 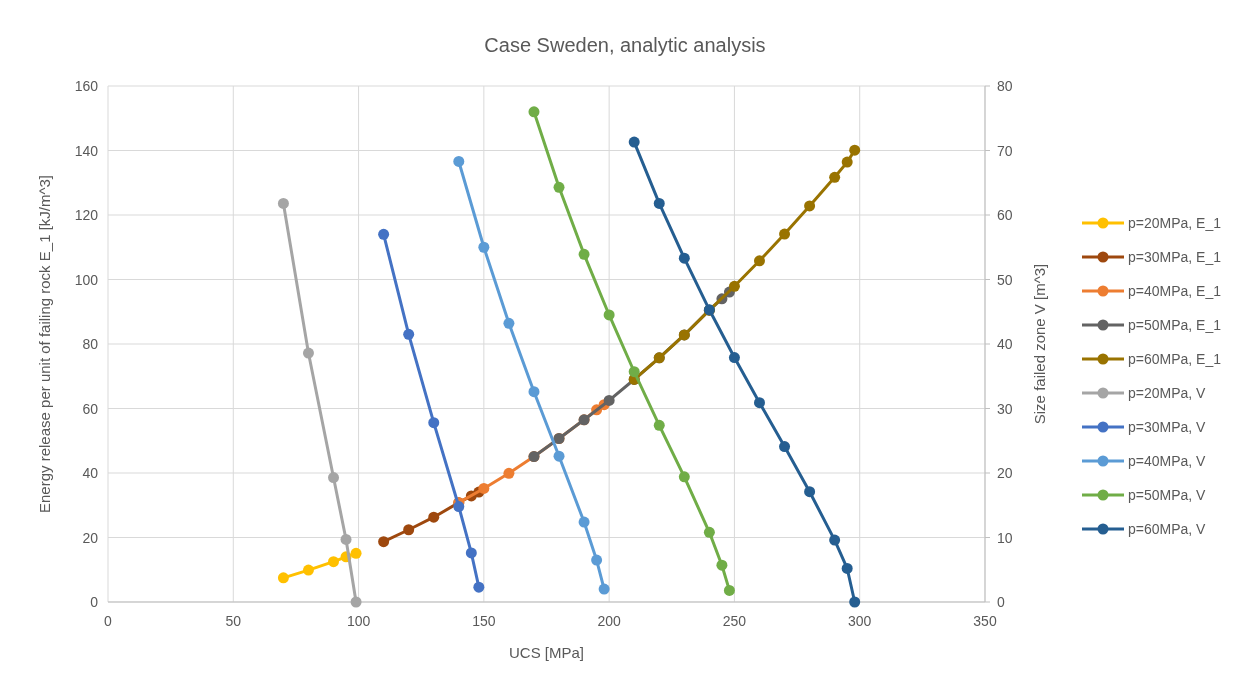 I want to click on legend-label: p=30MPa, E_1, so click(x=1175, y=257).